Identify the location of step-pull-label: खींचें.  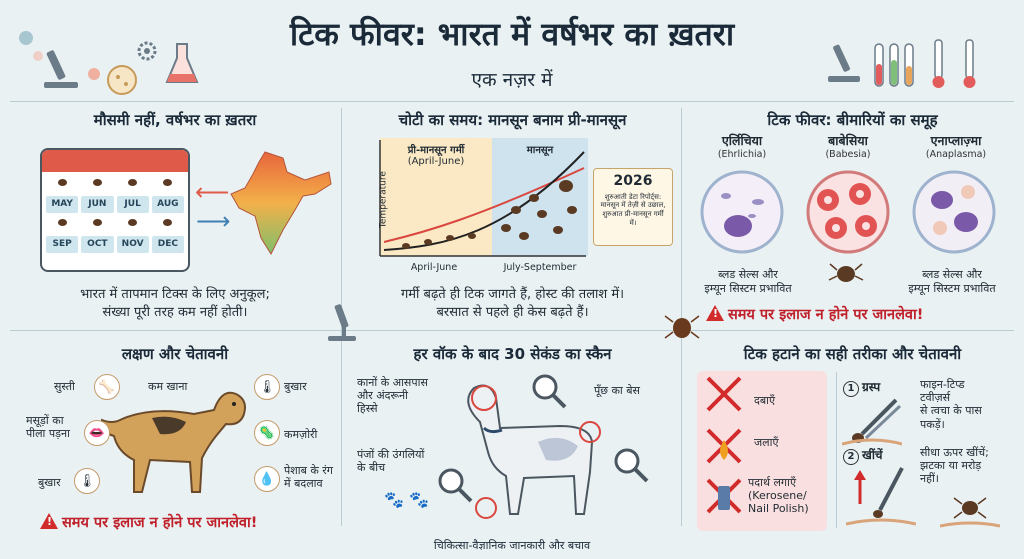
(872, 455).